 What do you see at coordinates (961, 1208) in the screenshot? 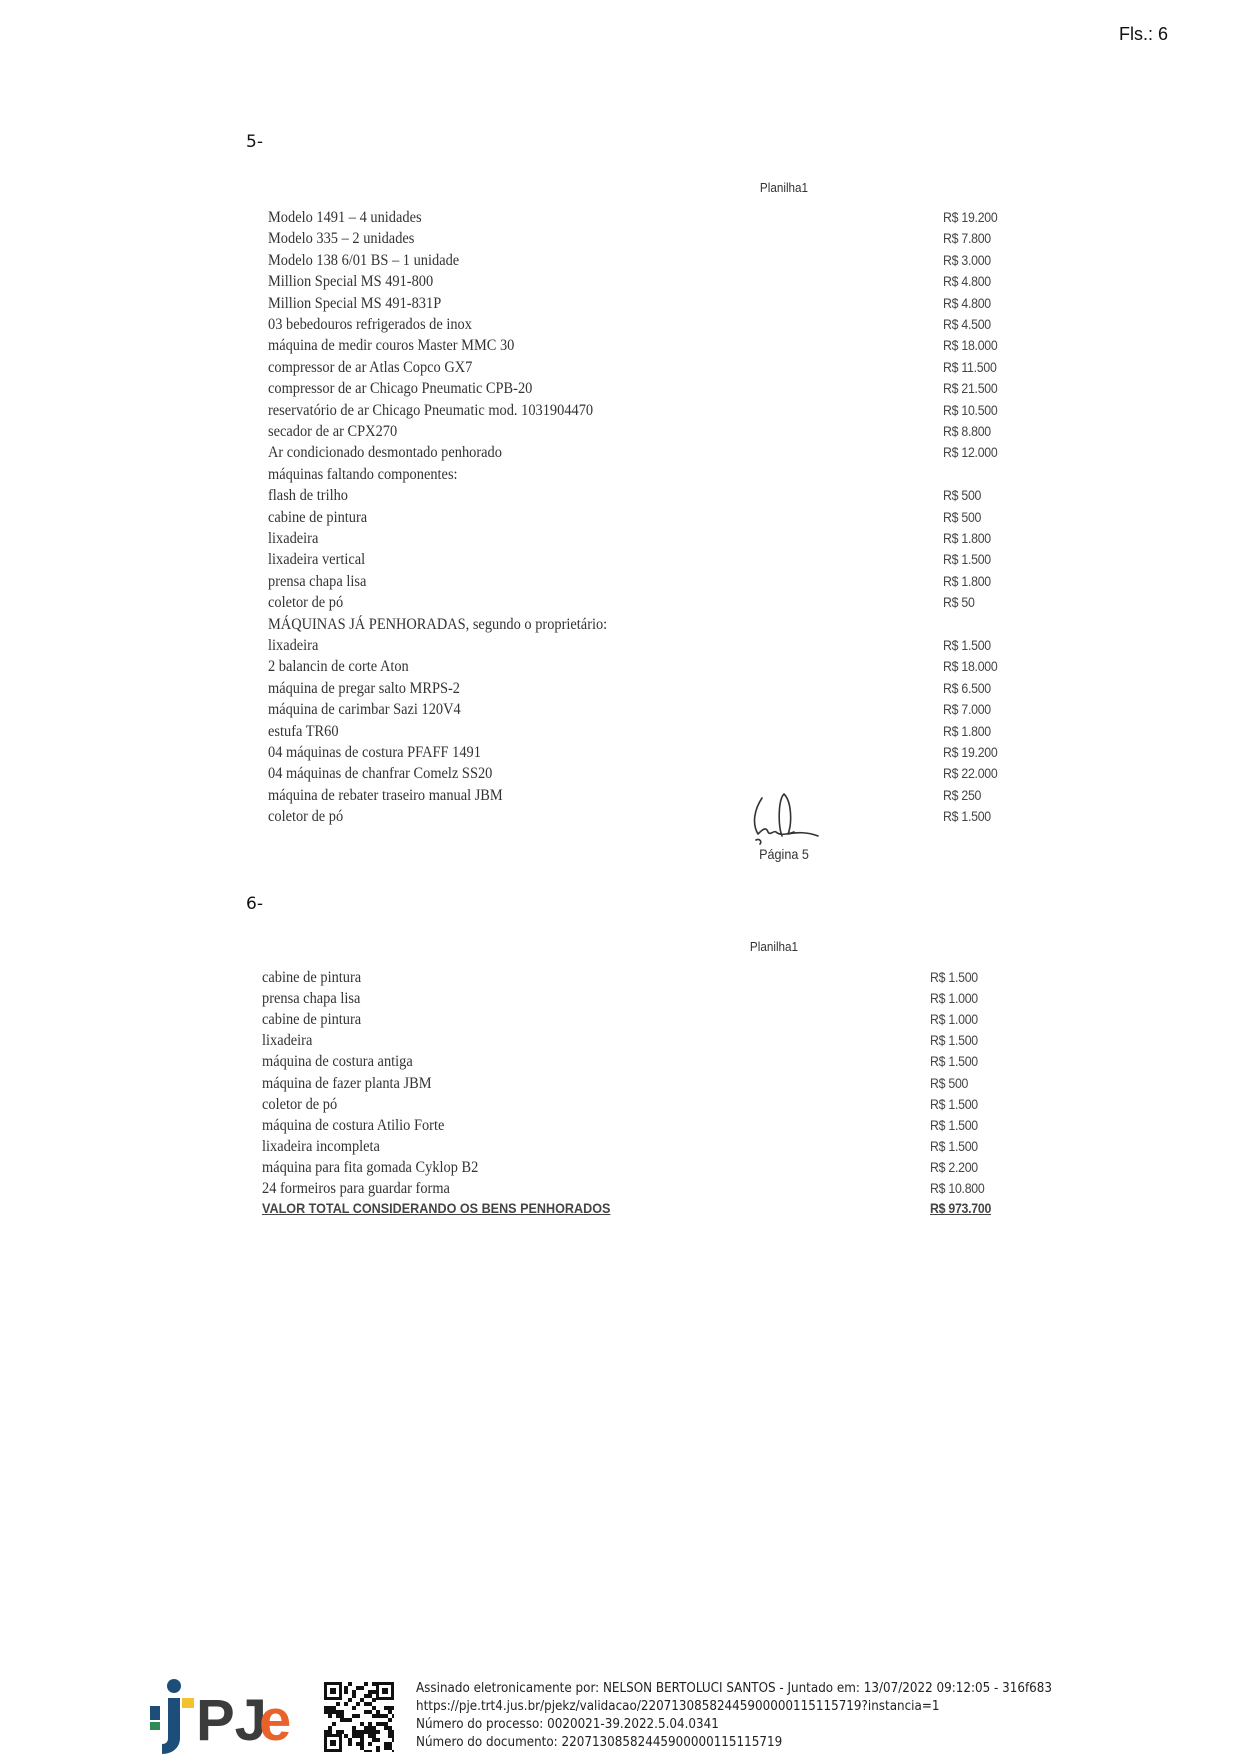
I see `total-value: R$ 973.700` at bounding box center [961, 1208].